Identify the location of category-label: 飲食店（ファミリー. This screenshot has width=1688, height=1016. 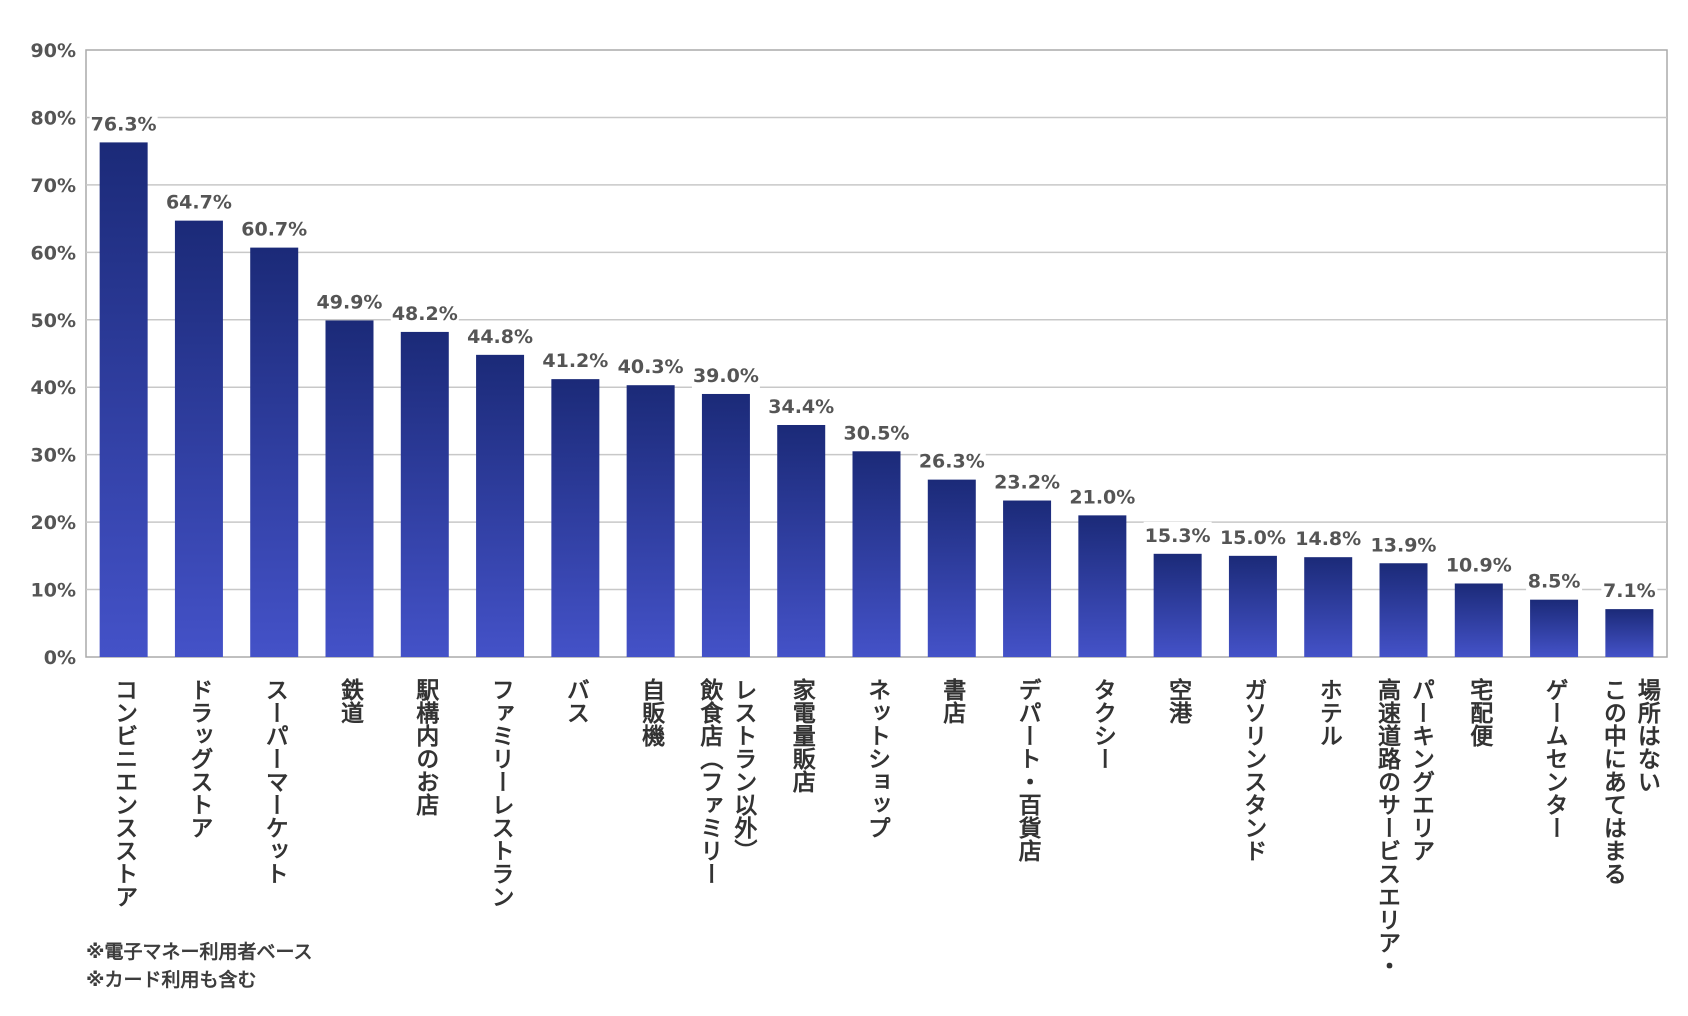
(710, 781).